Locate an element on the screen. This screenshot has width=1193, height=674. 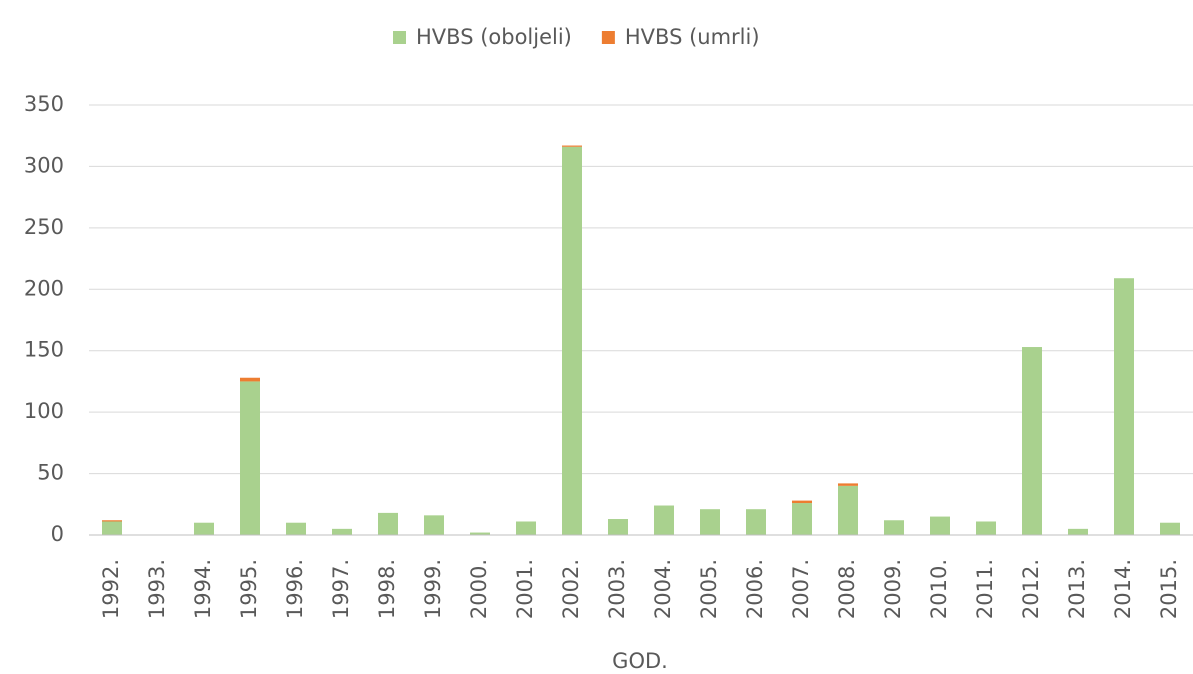
x-tick-label: 2005. is located at coordinates (709, 589).